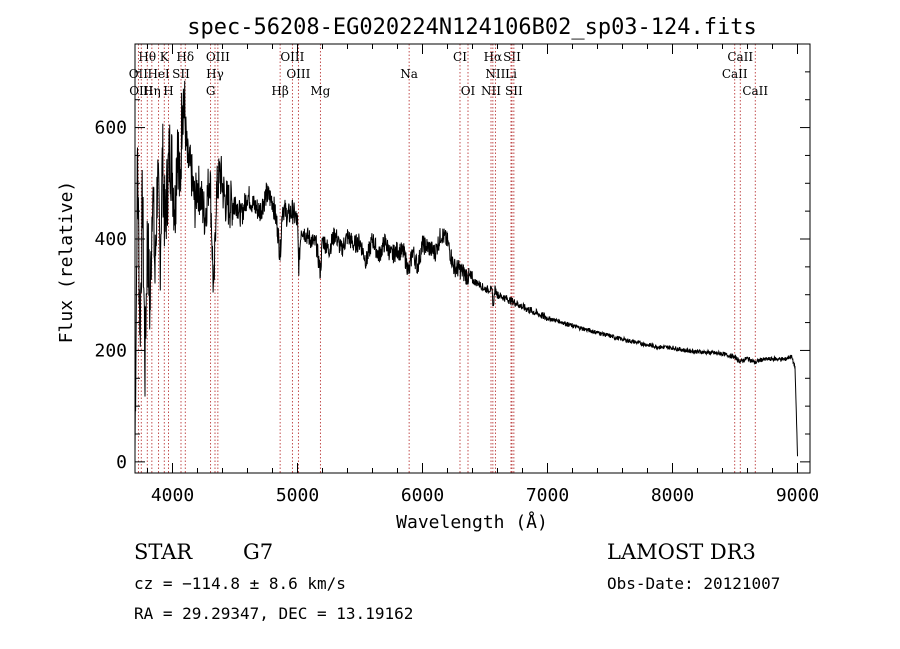 The height and width of the screenshot is (649, 900). What do you see at coordinates (139, 74) in the screenshot?
I see `line-label-oii: OII` at bounding box center [139, 74].